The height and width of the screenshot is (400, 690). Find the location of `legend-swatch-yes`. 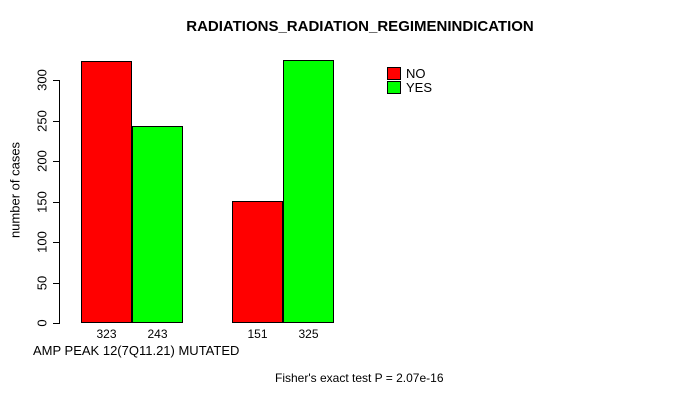

legend-swatch-yes is located at coordinates (394, 87).